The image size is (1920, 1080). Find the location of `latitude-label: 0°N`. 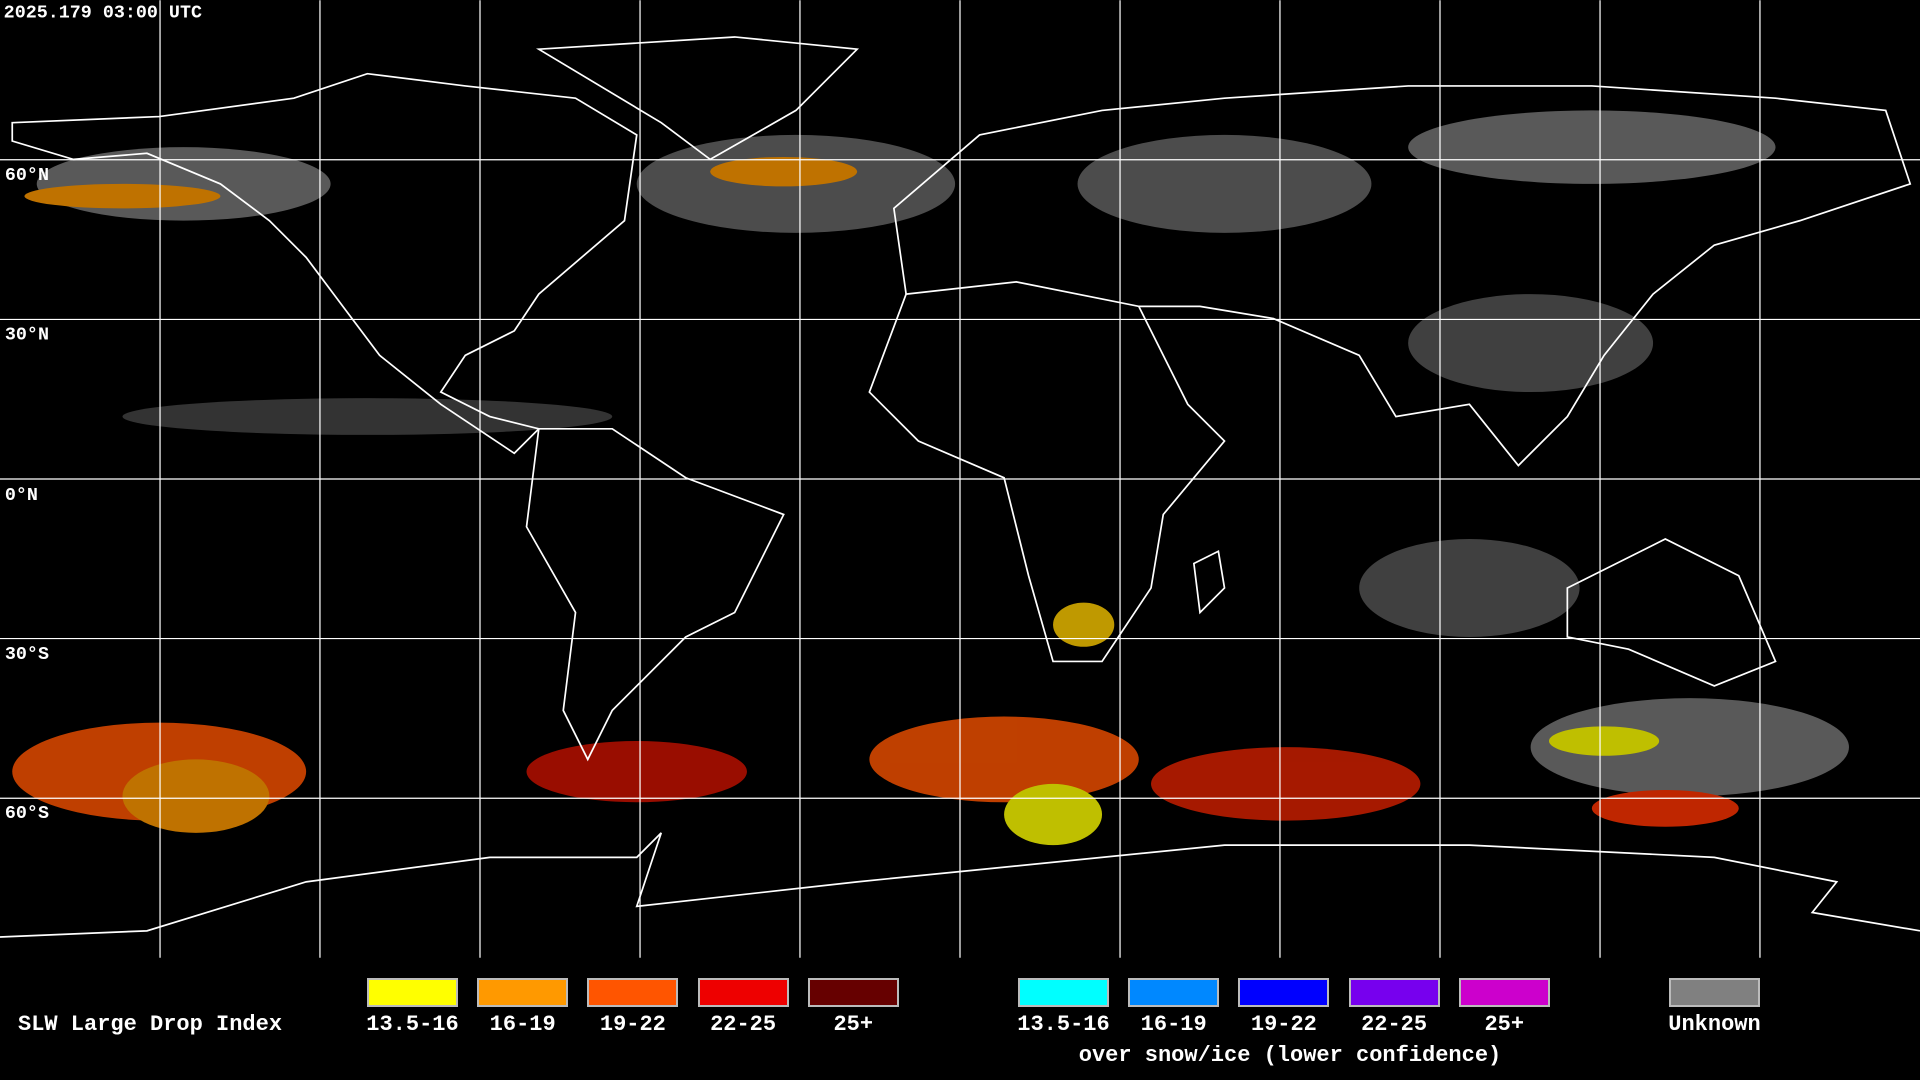

latitude-label: 0°N is located at coordinates (21, 495).